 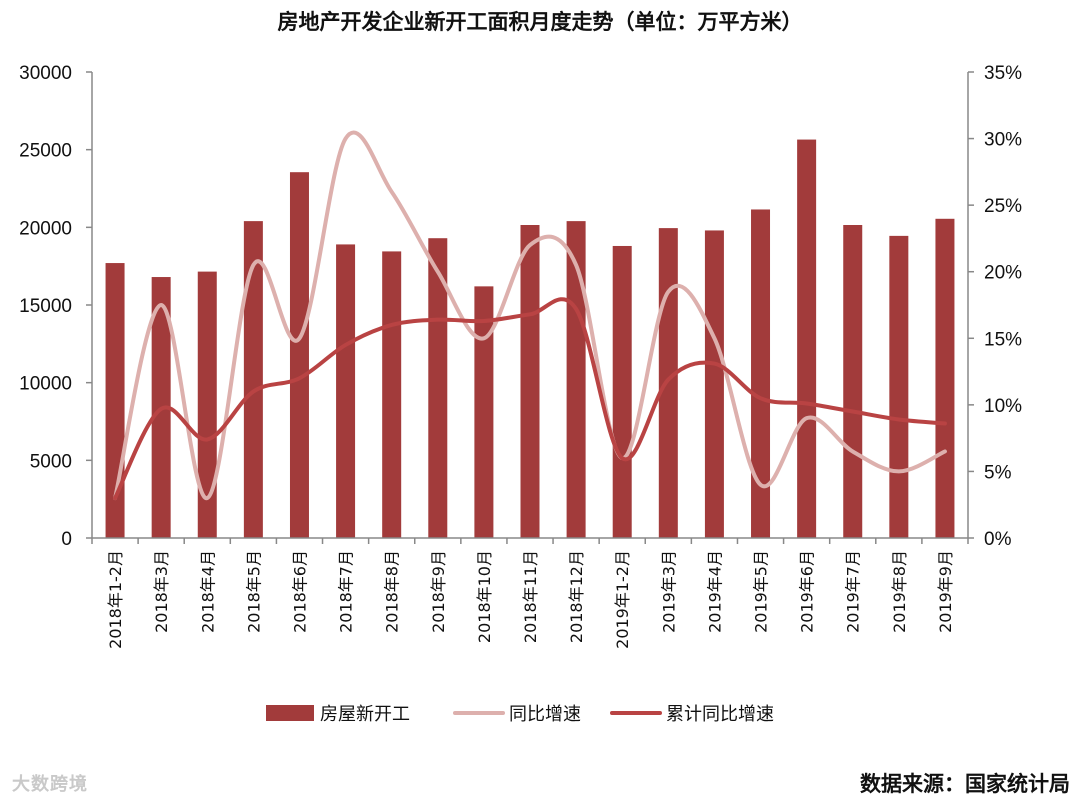 I want to click on chart-title: 房地产开发企业新开工面积月度走势（单位：万平方米）, so click(x=540, y=22).